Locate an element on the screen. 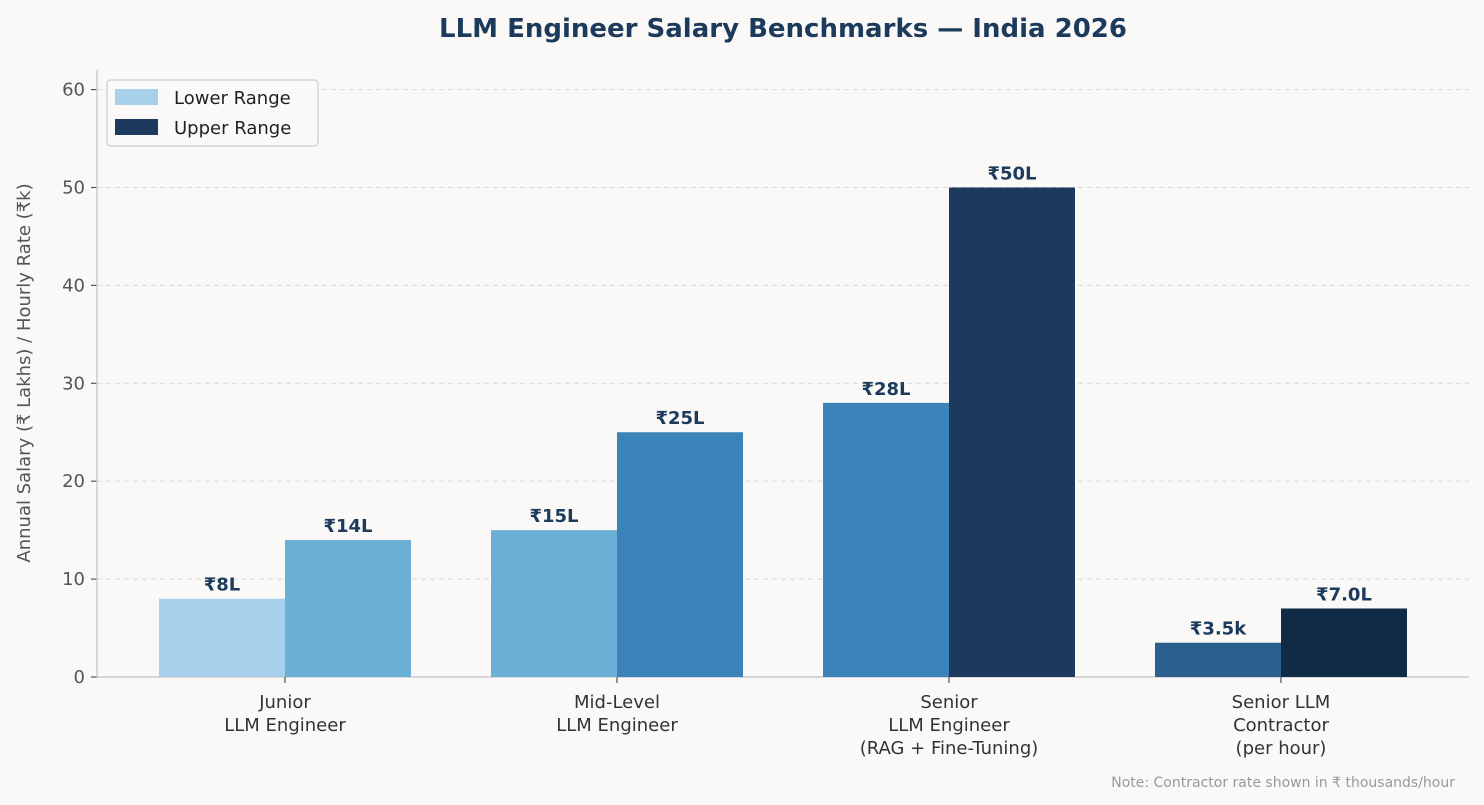 This screenshot has height=805, width=1484. data-label: ₹25L is located at coordinates (679, 418).